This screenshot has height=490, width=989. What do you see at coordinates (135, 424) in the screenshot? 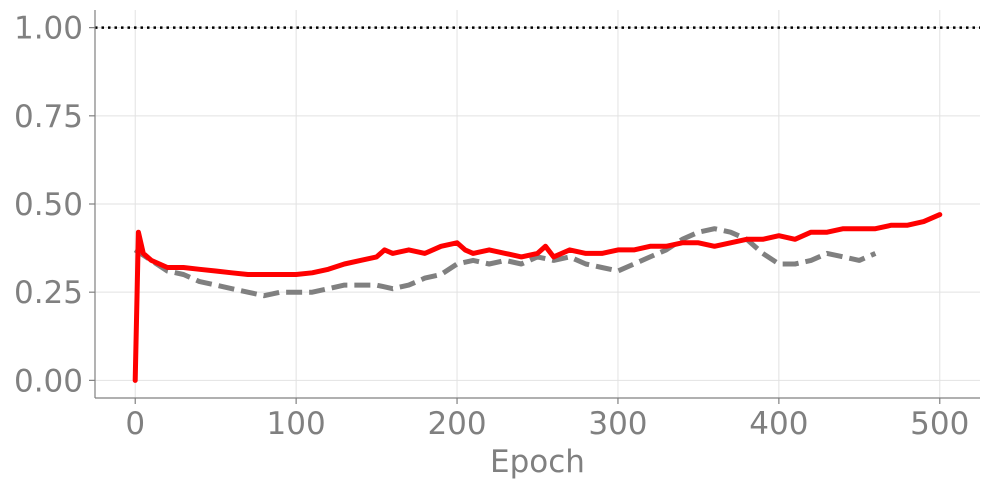
I see `x-tick-label: 0` at bounding box center [135, 424].